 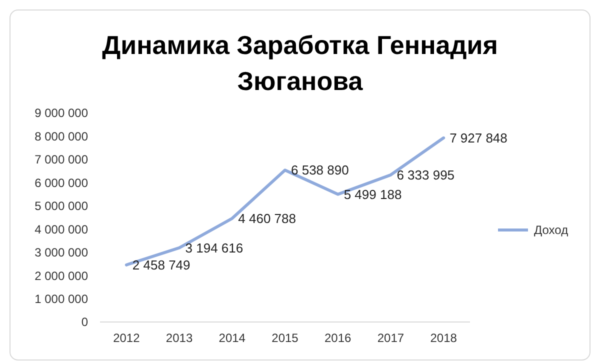 What do you see at coordinates (479, 138) in the screenshot?
I see `data-label: 7 927 848` at bounding box center [479, 138].